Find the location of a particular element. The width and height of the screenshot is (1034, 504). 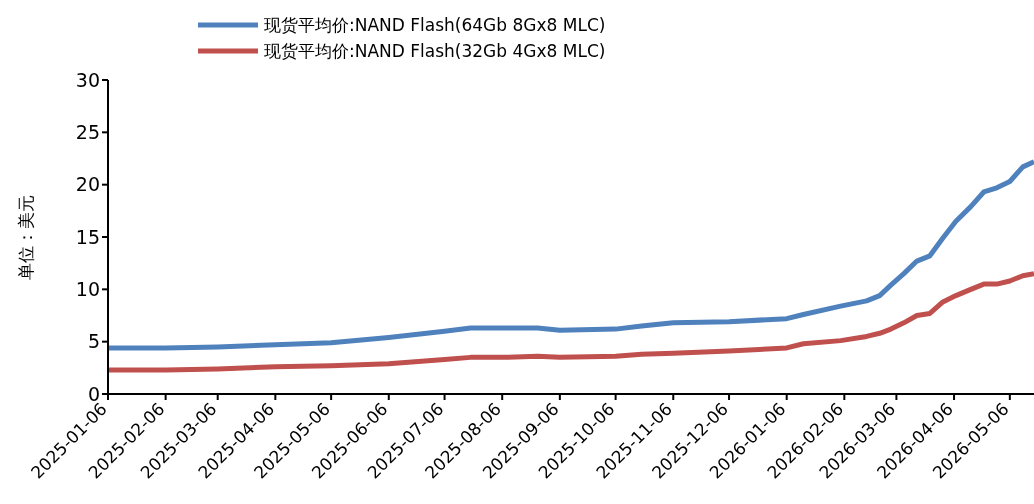

y-tick-label: 5 is located at coordinates (93, 341).